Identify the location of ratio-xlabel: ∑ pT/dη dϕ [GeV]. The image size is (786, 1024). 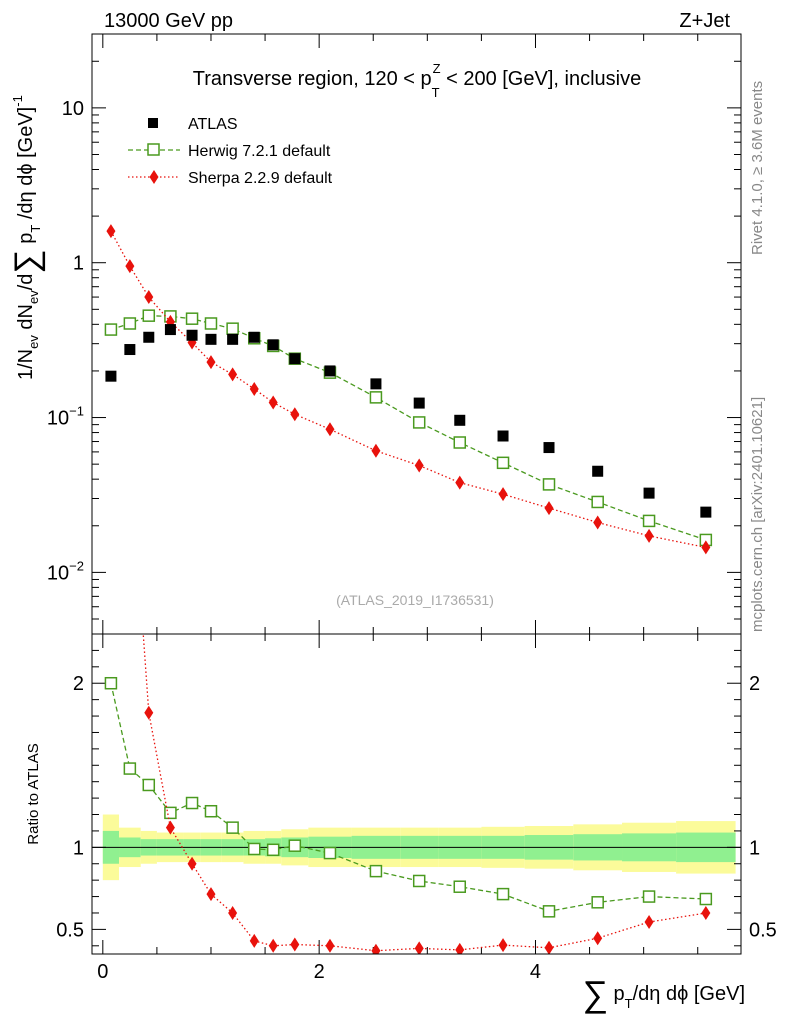
(663, 993).